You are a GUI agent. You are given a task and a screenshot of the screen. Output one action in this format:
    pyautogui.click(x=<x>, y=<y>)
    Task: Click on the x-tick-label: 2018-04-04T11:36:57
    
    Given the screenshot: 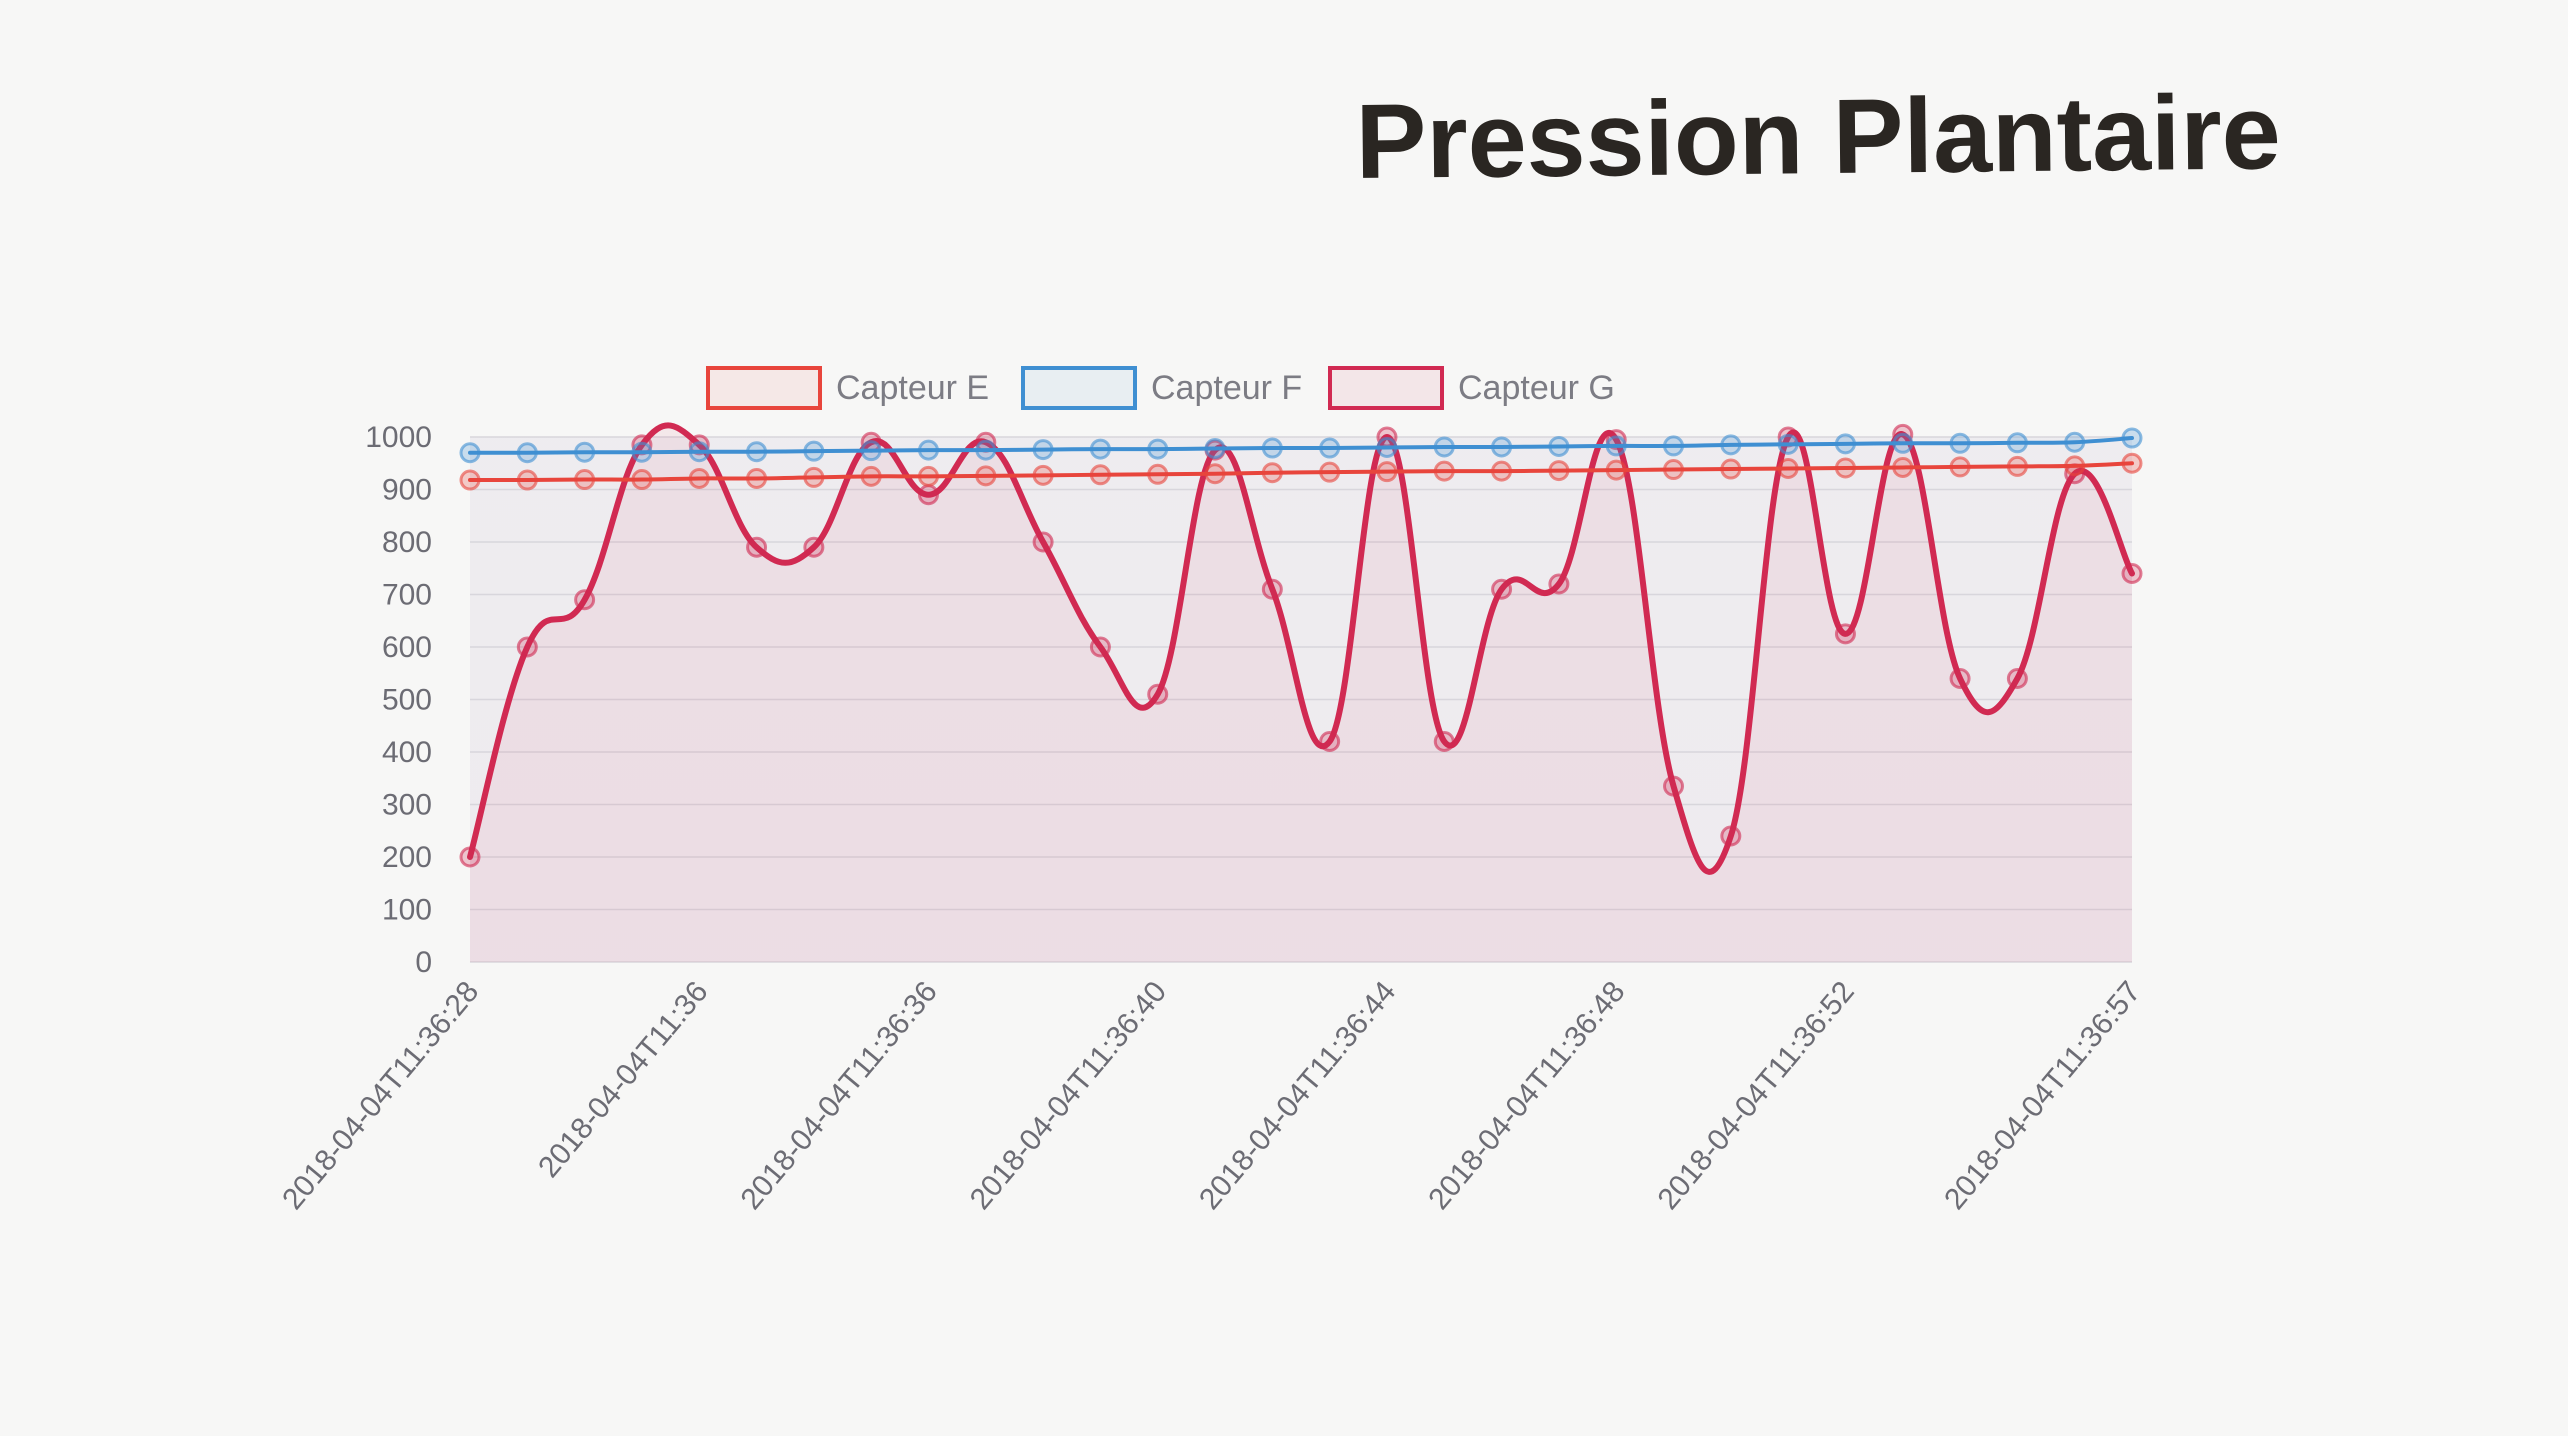 What is the action you would take?
    pyautogui.click(x=2042, y=1095)
    